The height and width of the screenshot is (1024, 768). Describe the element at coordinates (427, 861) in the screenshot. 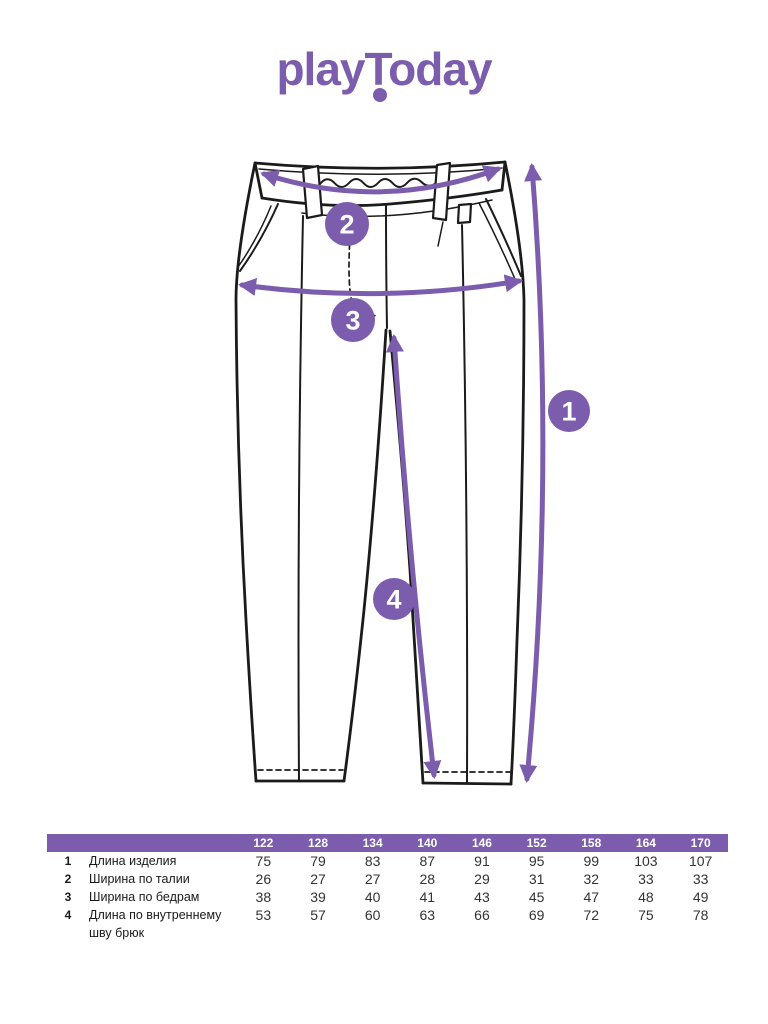

I see `value-cell: 87` at that location.